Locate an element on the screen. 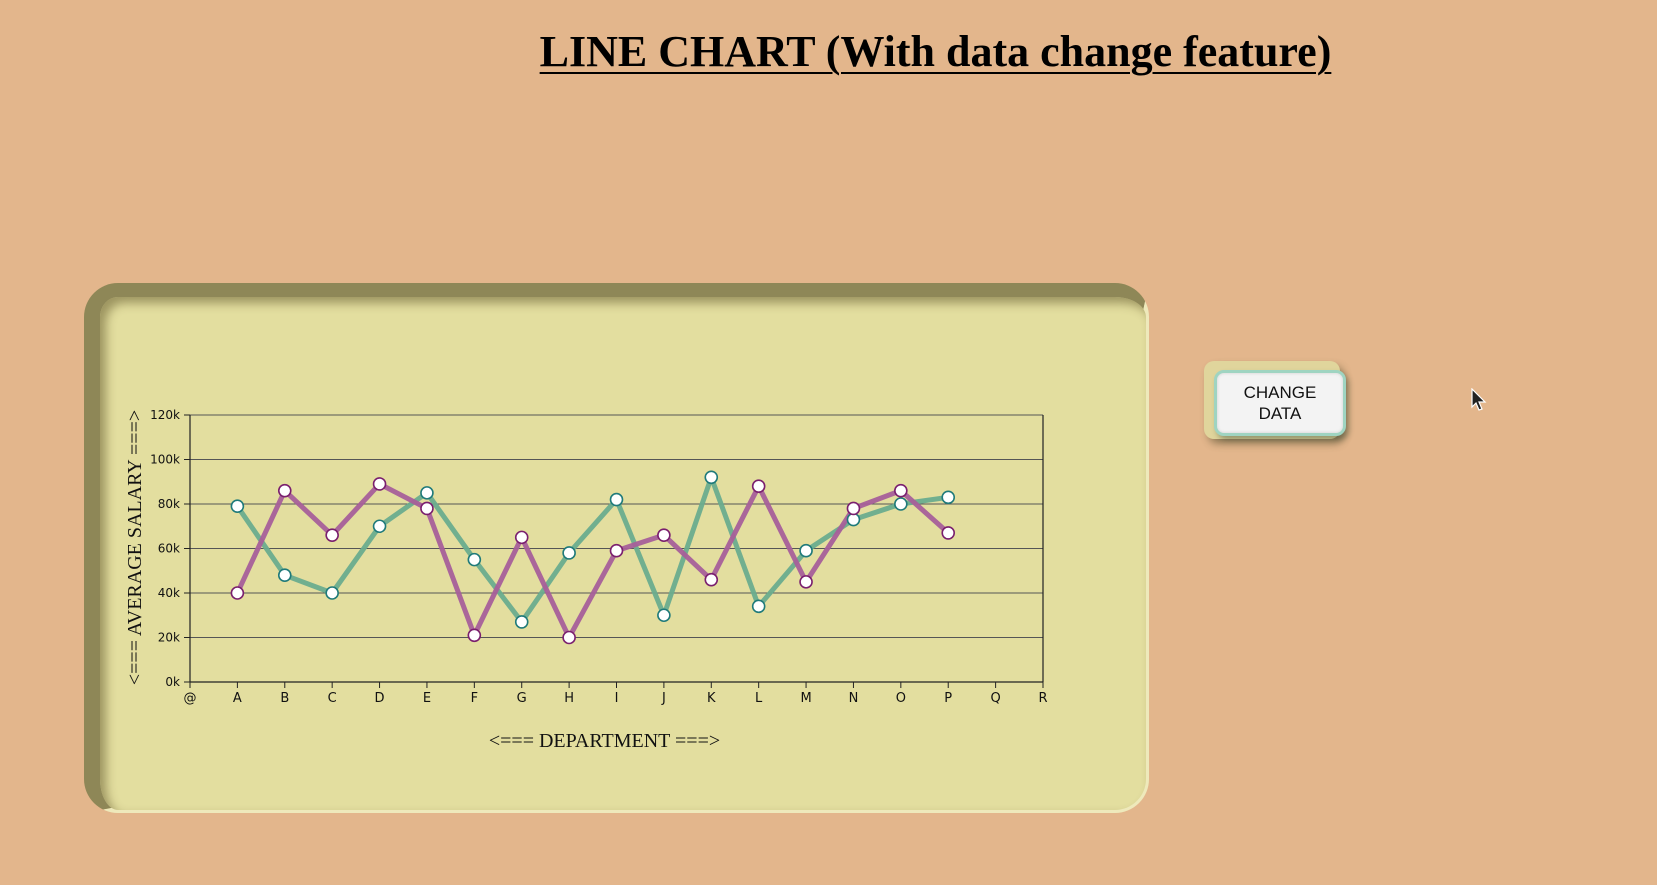 This screenshot has height=885, width=1657. x-tick-label: D is located at coordinates (380, 698).